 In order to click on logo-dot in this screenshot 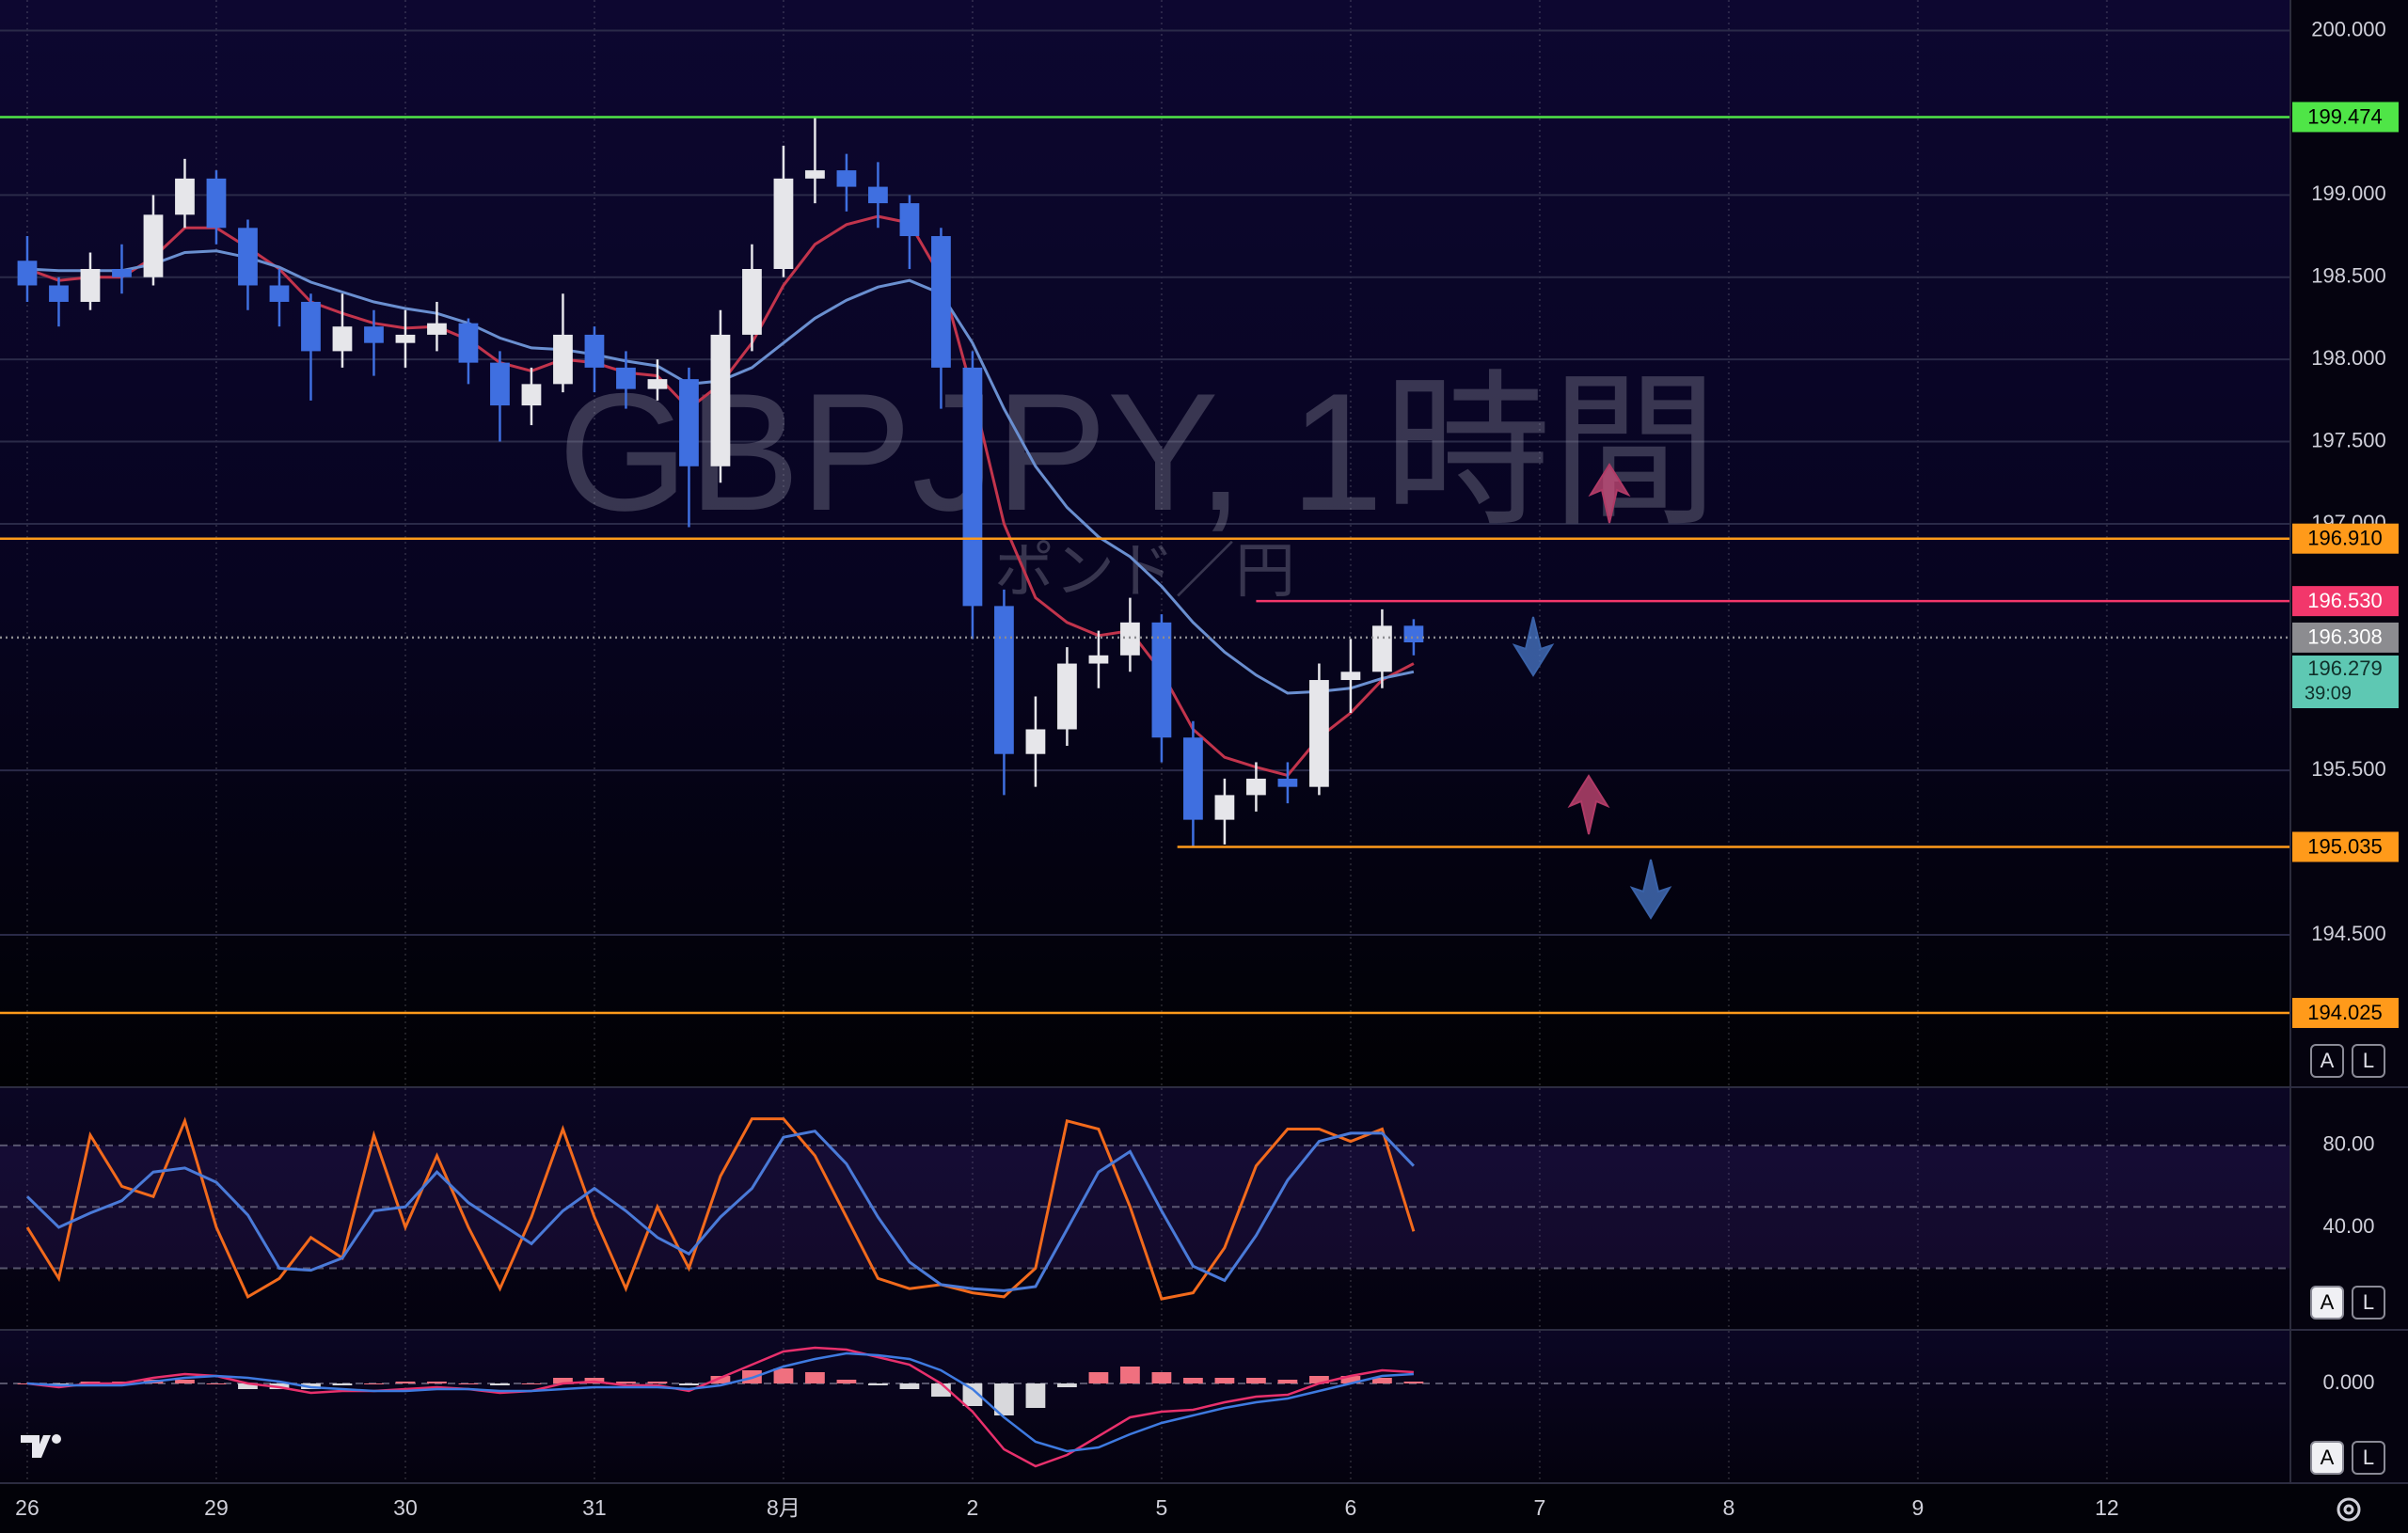, I will do `click(57, 1439)`.